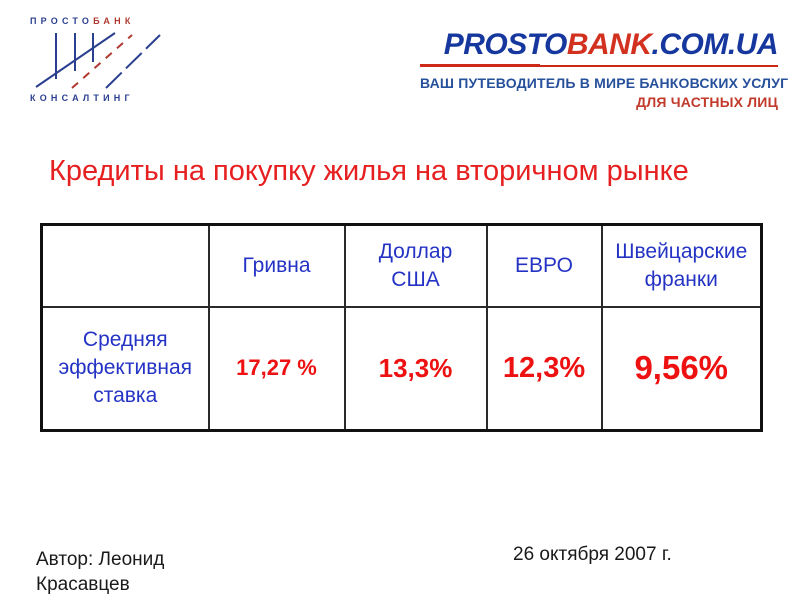 The image size is (800, 600). I want to click on prostobank-consulting-logo: ПРОСТОБАНК КОНСАЛТИНГ, so click(101, 59).